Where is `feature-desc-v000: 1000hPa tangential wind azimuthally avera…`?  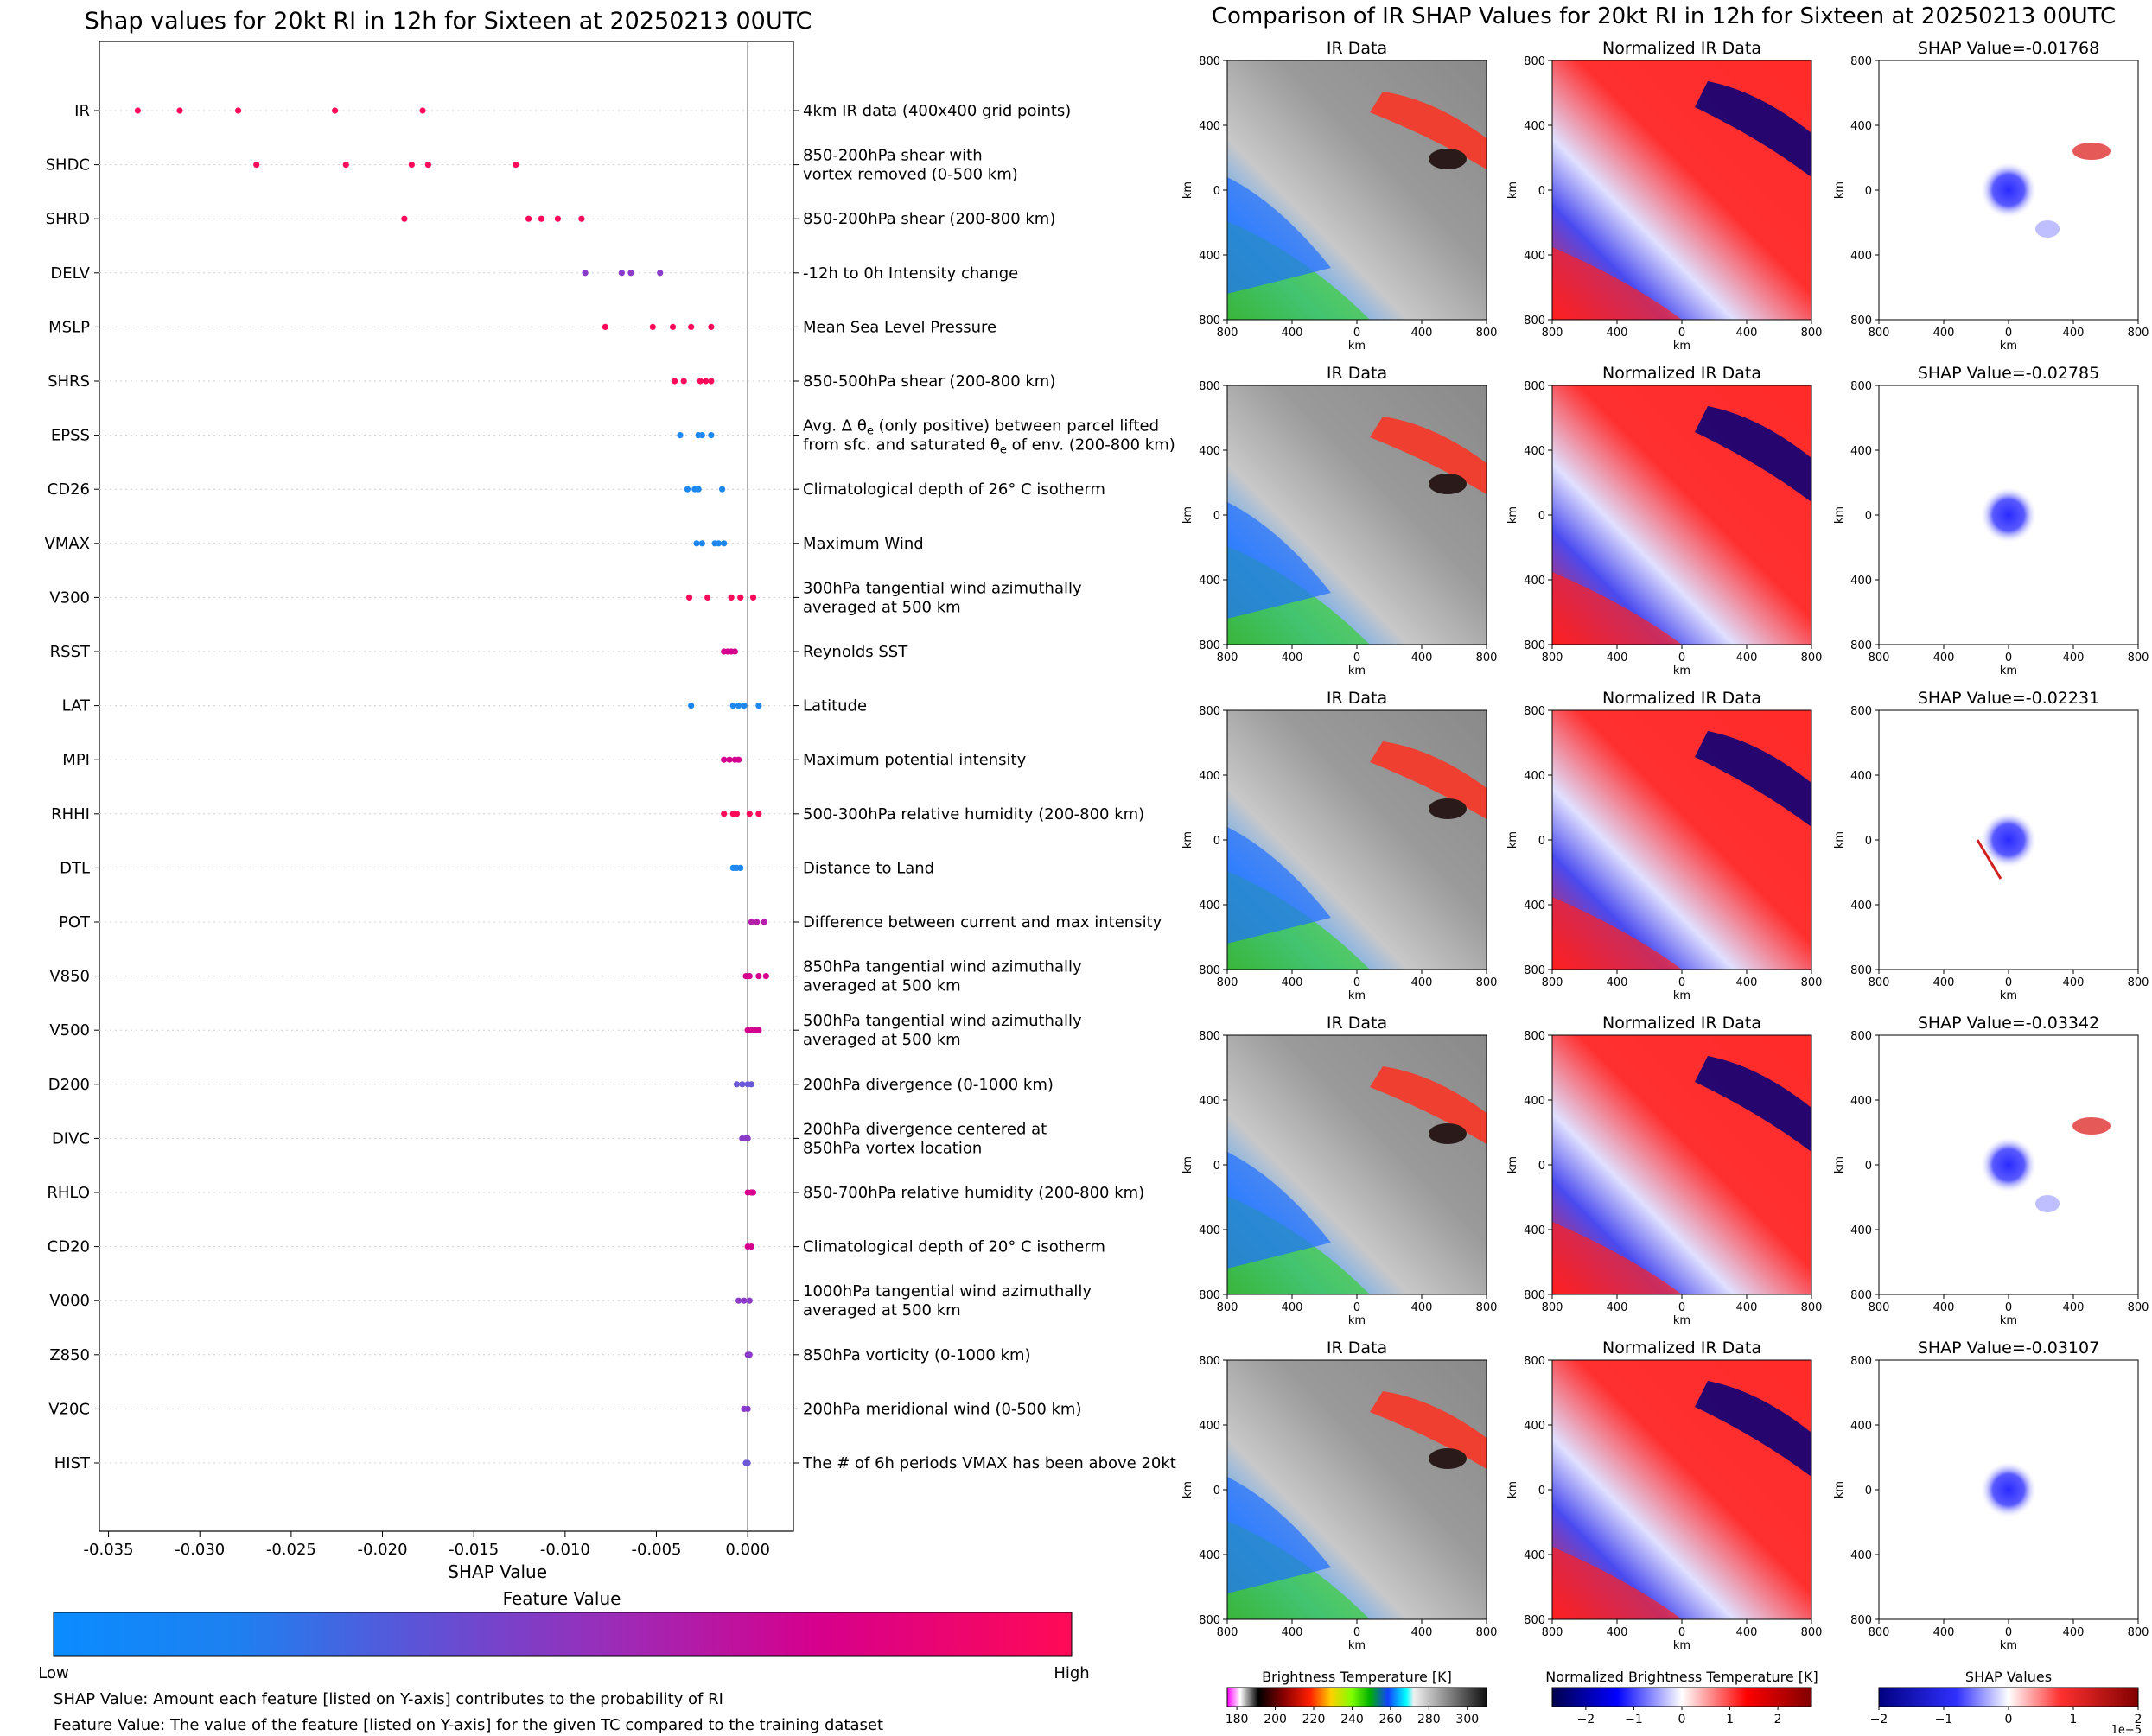 feature-desc-v000: 1000hPa tangential wind azimuthally avera… is located at coordinates (947, 1300).